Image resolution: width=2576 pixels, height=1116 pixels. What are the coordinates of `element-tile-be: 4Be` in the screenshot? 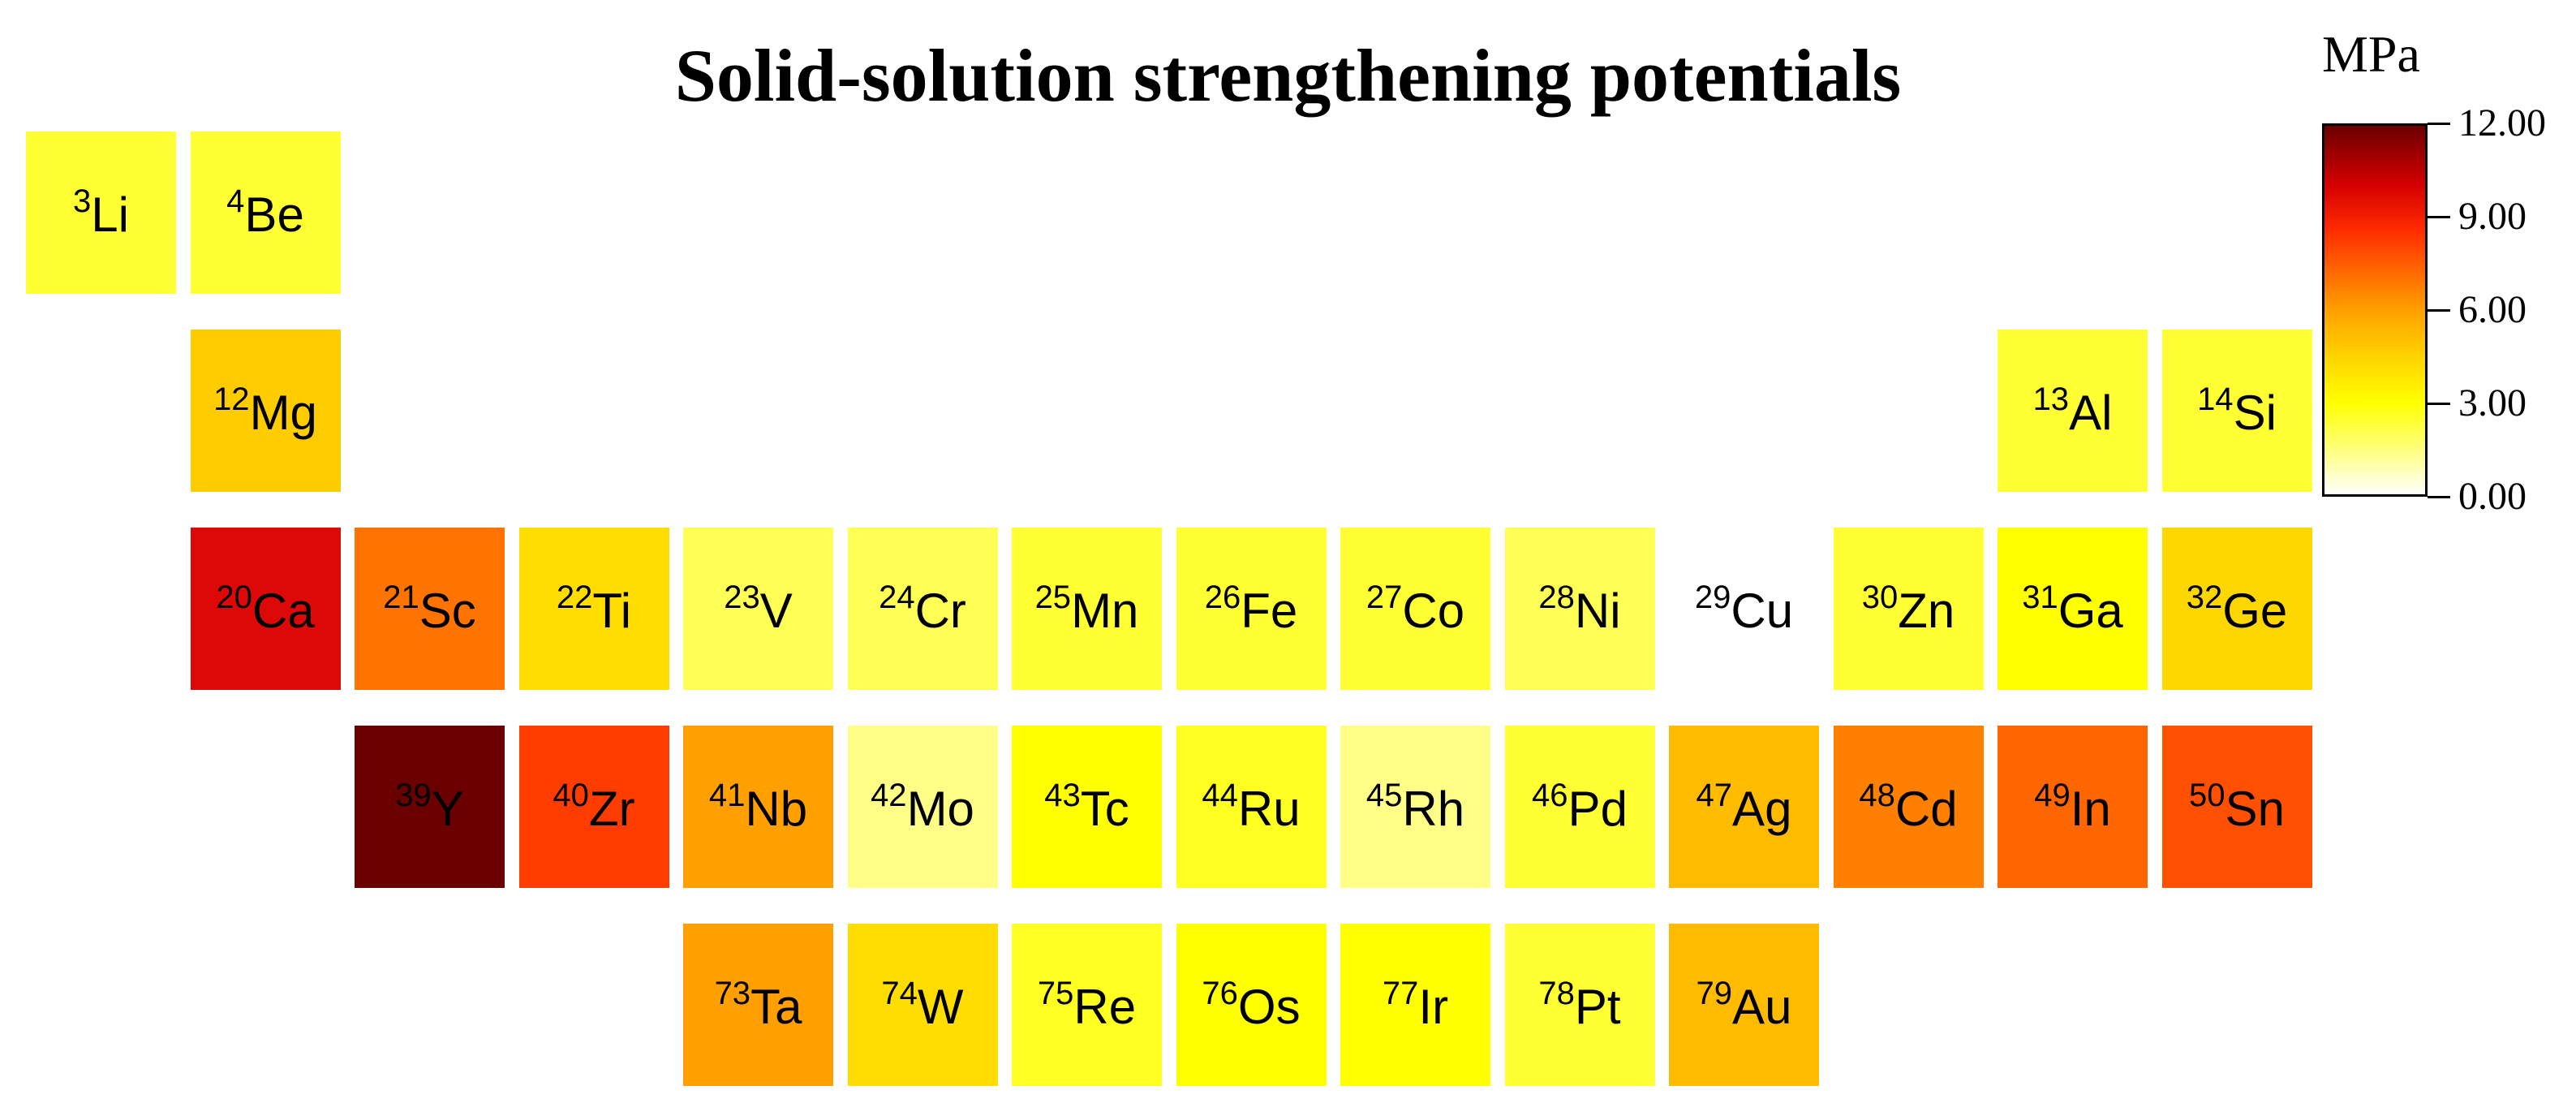 It's located at (265, 212).